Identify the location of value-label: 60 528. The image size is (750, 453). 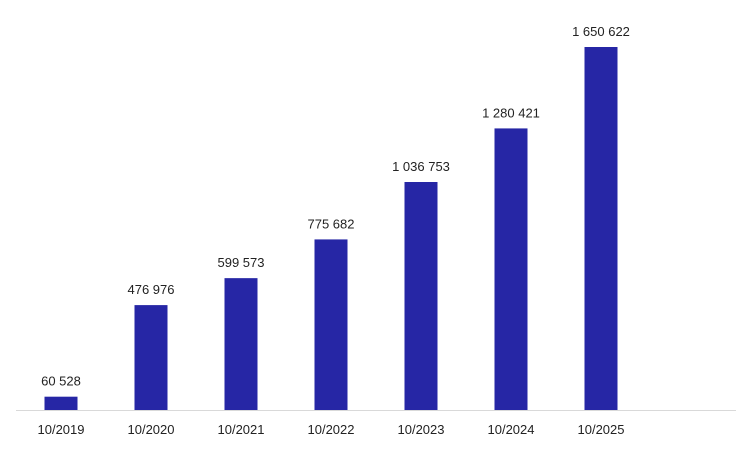
(61, 381).